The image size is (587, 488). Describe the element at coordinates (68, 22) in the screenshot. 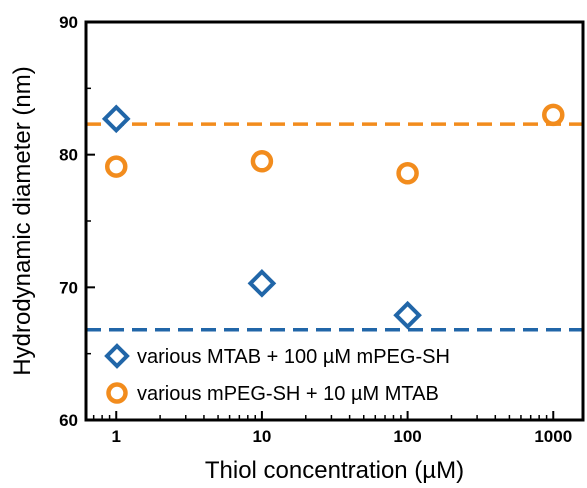

I see `y-tick-label-3: 90` at that location.